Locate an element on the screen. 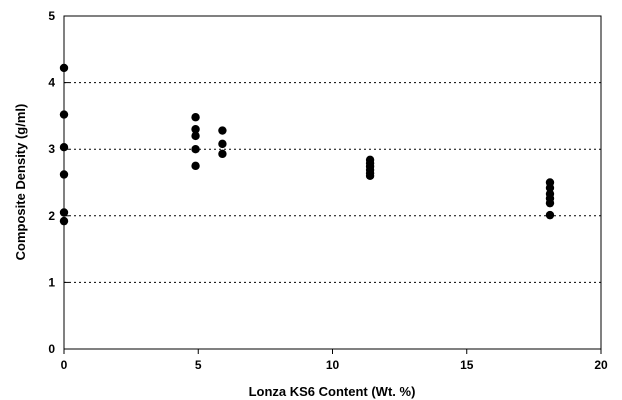  x-tick-label: 20 is located at coordinates (601, 365).